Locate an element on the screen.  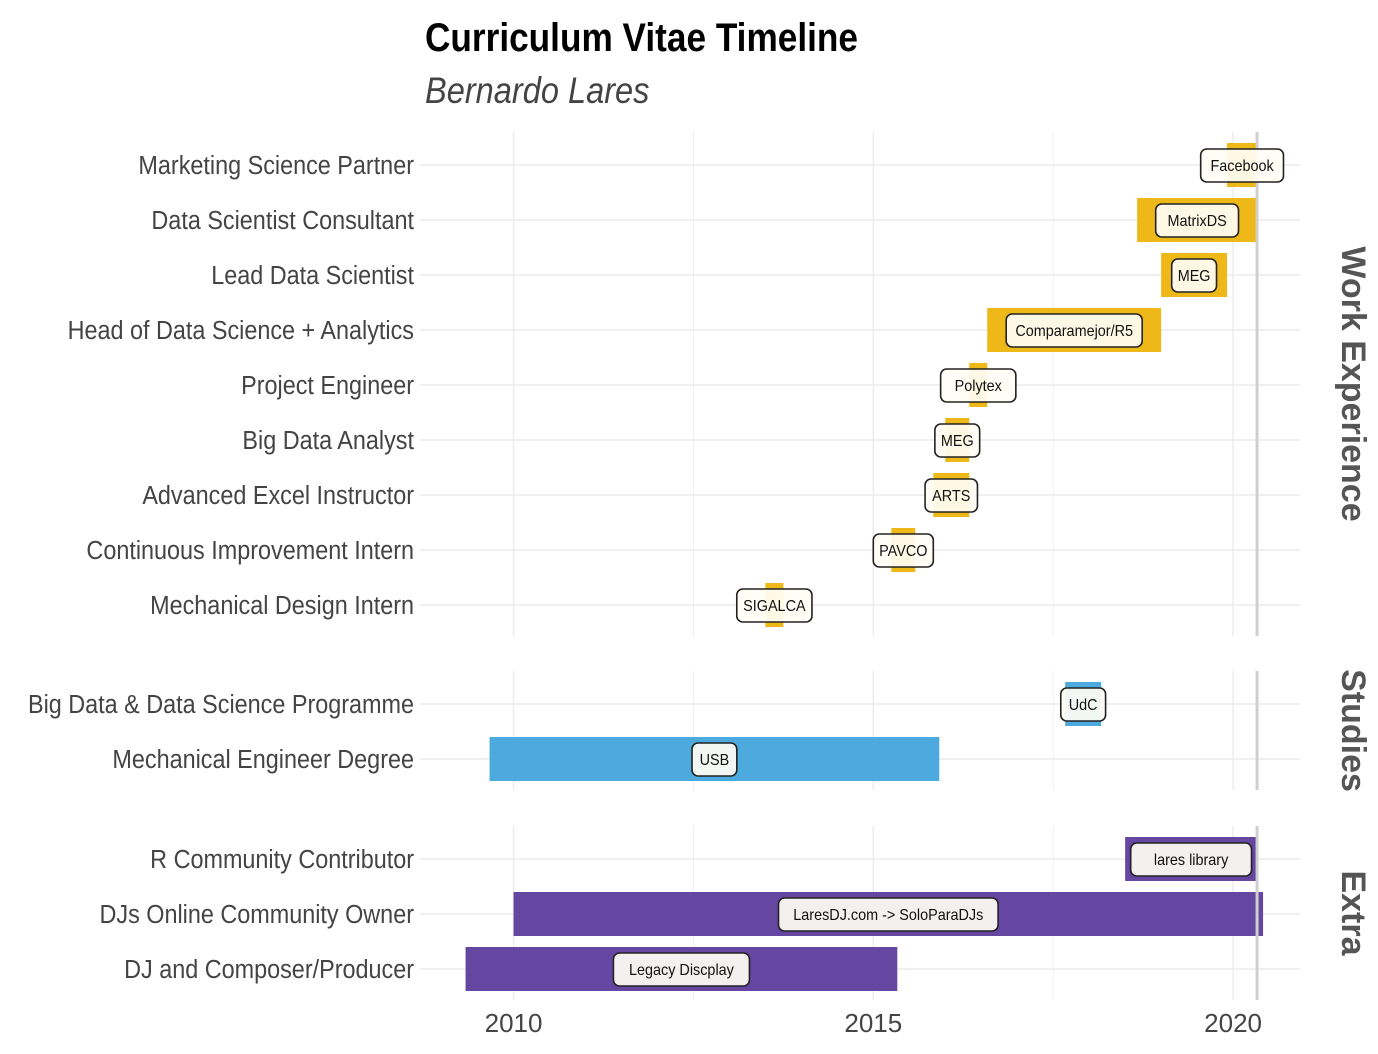
org-label: lares library is located at coordinates (1191, 860).